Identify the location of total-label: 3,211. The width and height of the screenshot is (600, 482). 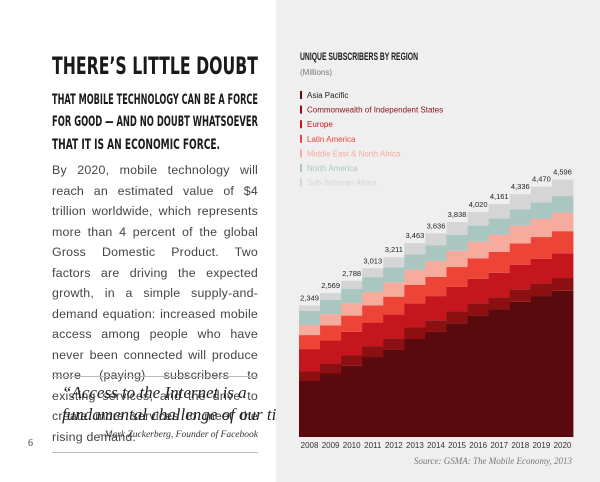
(394, 249).